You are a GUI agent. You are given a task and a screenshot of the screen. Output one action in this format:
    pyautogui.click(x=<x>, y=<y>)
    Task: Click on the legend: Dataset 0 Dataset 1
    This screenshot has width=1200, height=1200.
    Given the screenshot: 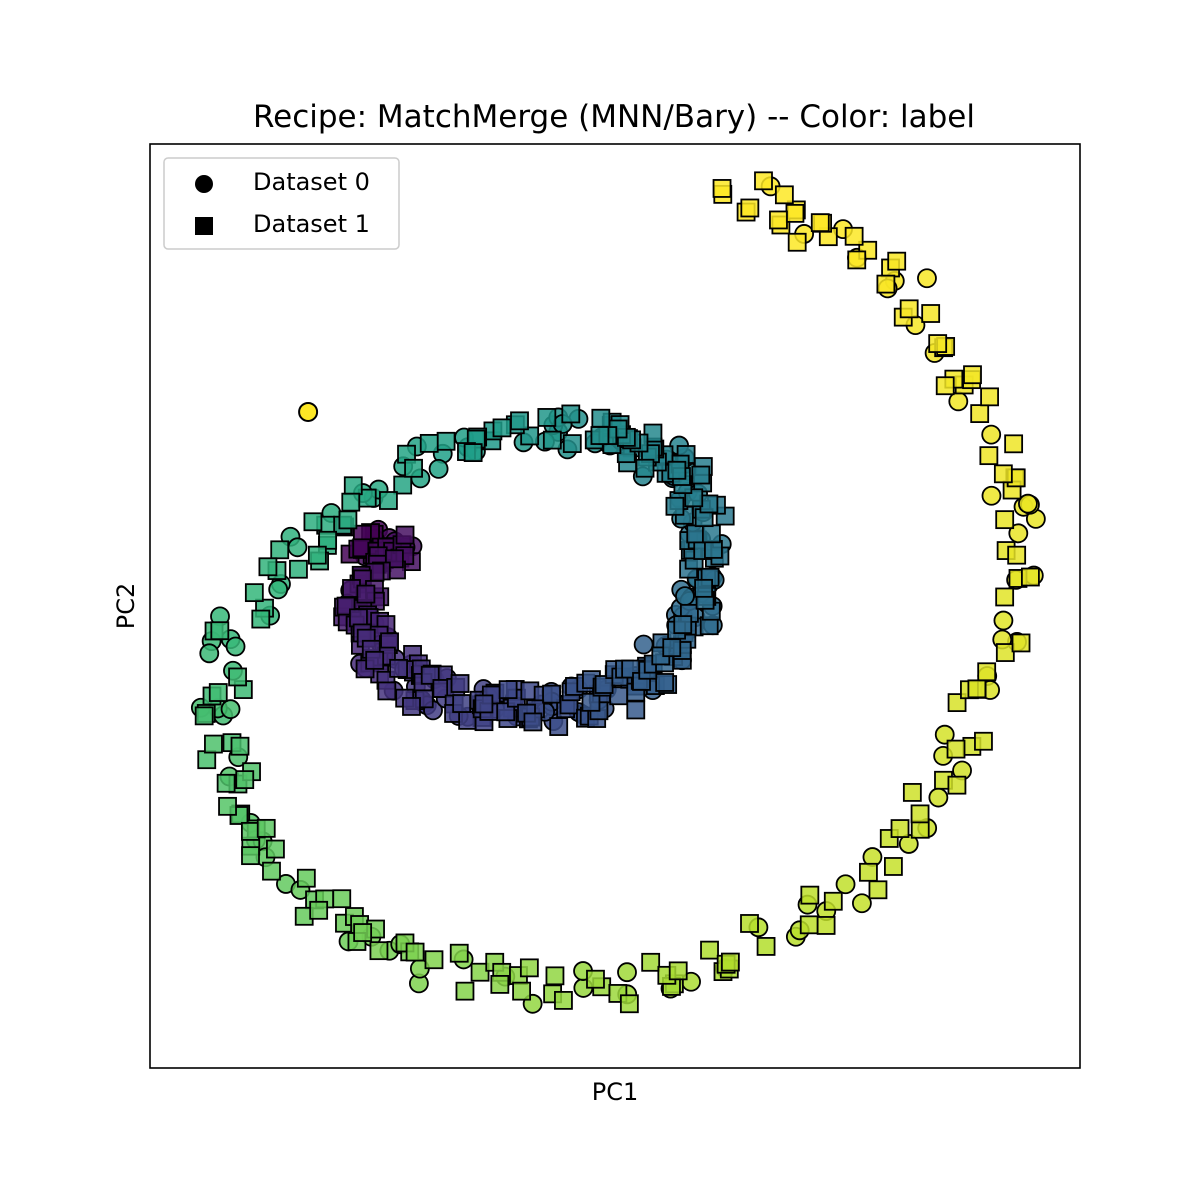 What is the action you would take?
    pyautogui.click(x=281, y=203)
    